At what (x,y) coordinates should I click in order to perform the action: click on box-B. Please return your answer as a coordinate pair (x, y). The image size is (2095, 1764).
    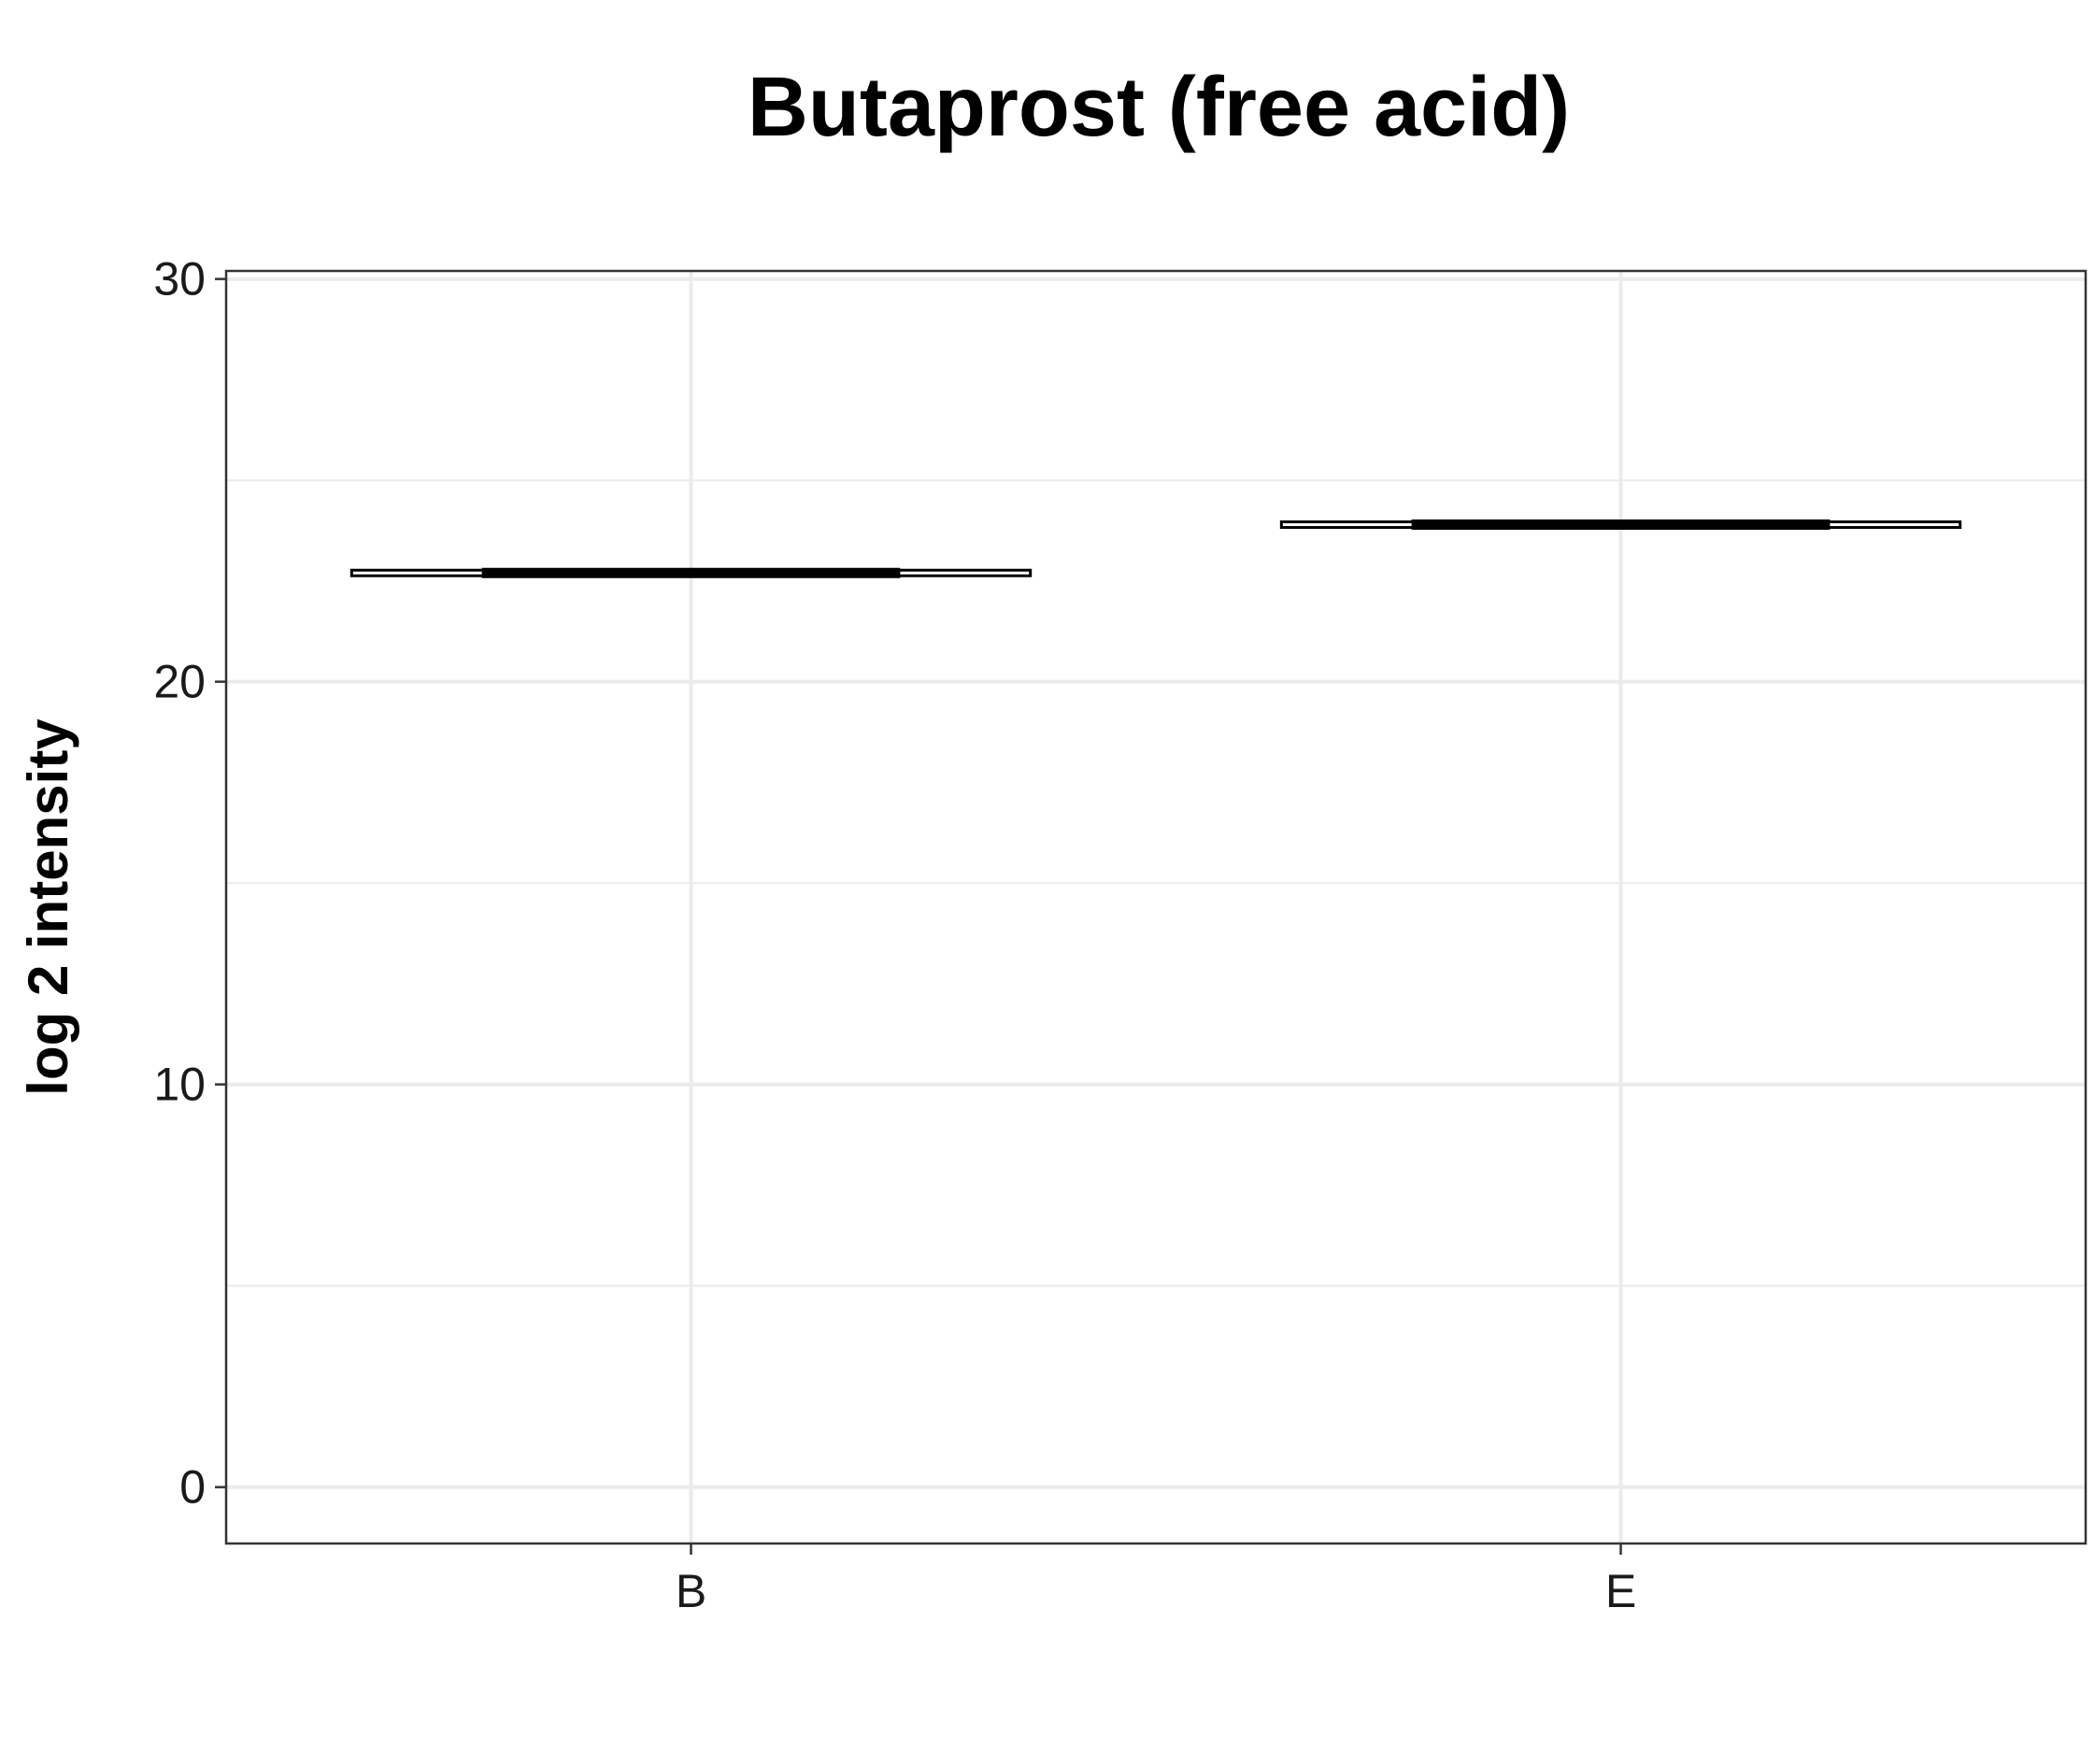
    Looking at the image, I should click on (691, 572).